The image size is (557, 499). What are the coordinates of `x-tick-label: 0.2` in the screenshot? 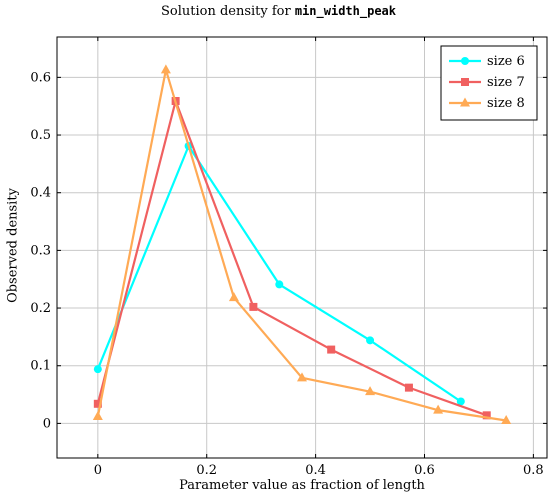 It's located at (206, 470).